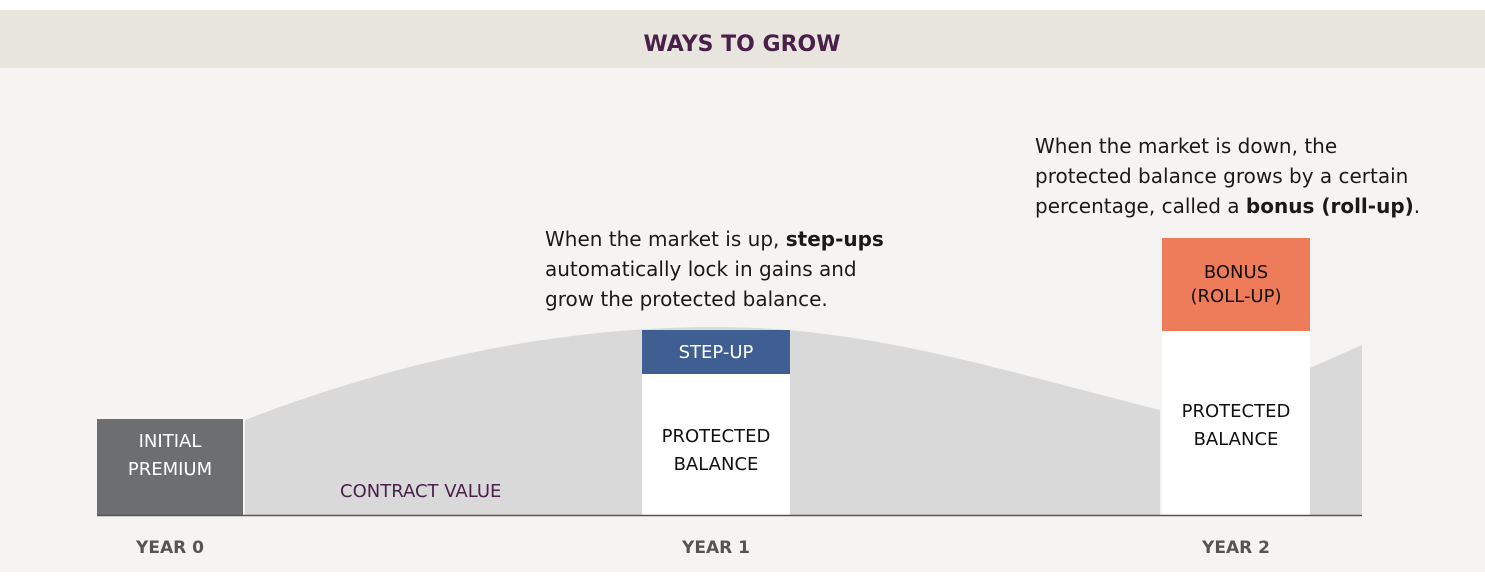 The height and width of the screenshot is (586, 1485). I want to click on contract-value-area, so click(1336, 430).